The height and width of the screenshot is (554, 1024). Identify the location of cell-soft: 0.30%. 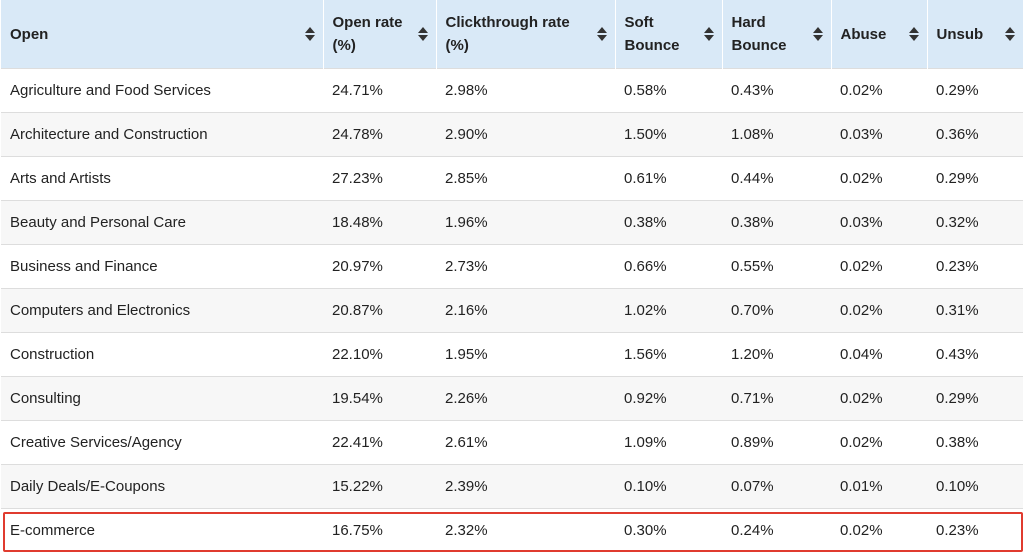
(645, 531).